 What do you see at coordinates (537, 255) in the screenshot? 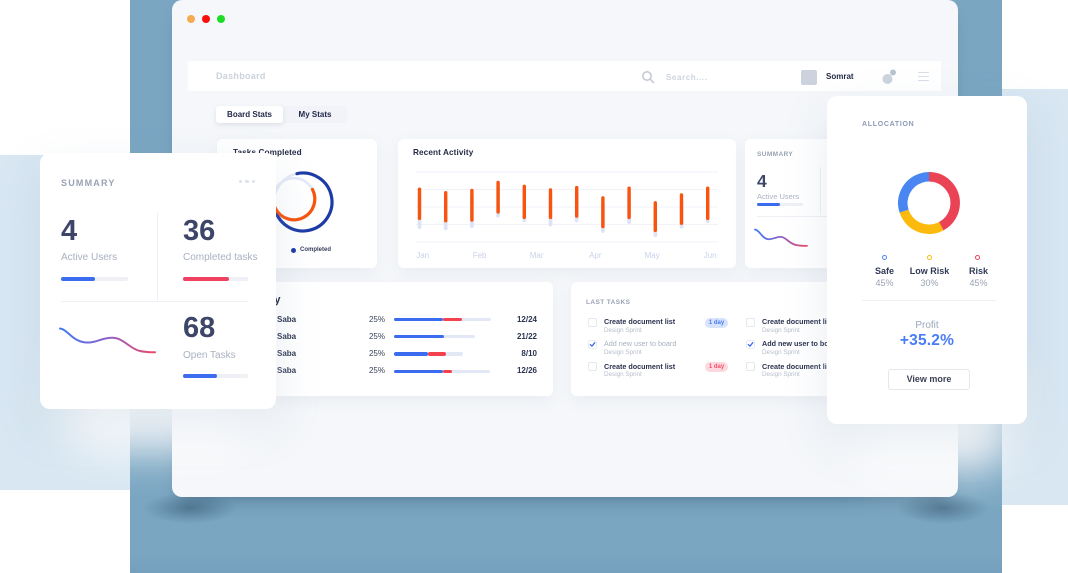
I see `svg-text: Mar` at bounding box center [537, 255].